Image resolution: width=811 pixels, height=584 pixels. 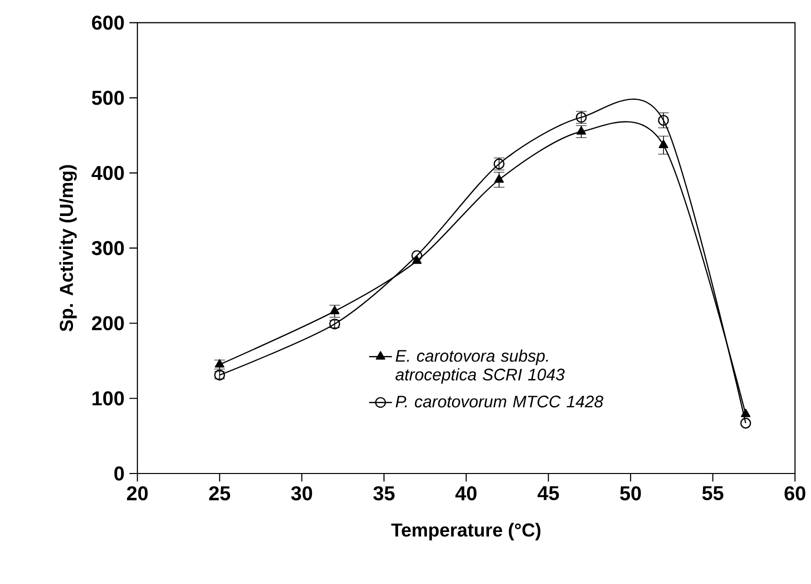 What do you see at coordinates (795, 493) in the screenshot?
I see `x-tick-label: 60` at bounding box center [795, 493].